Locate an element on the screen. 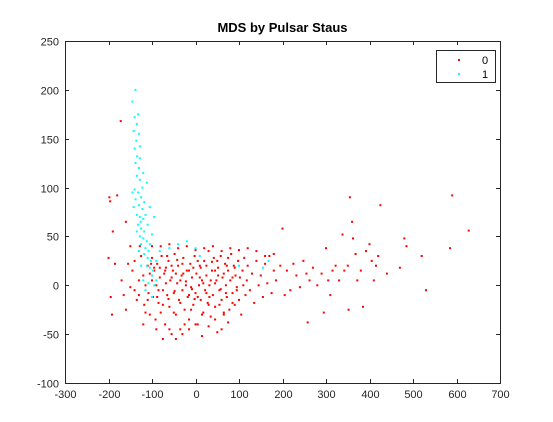 The image size is (553, 422). legend-box is located at coordinates (466, 66).